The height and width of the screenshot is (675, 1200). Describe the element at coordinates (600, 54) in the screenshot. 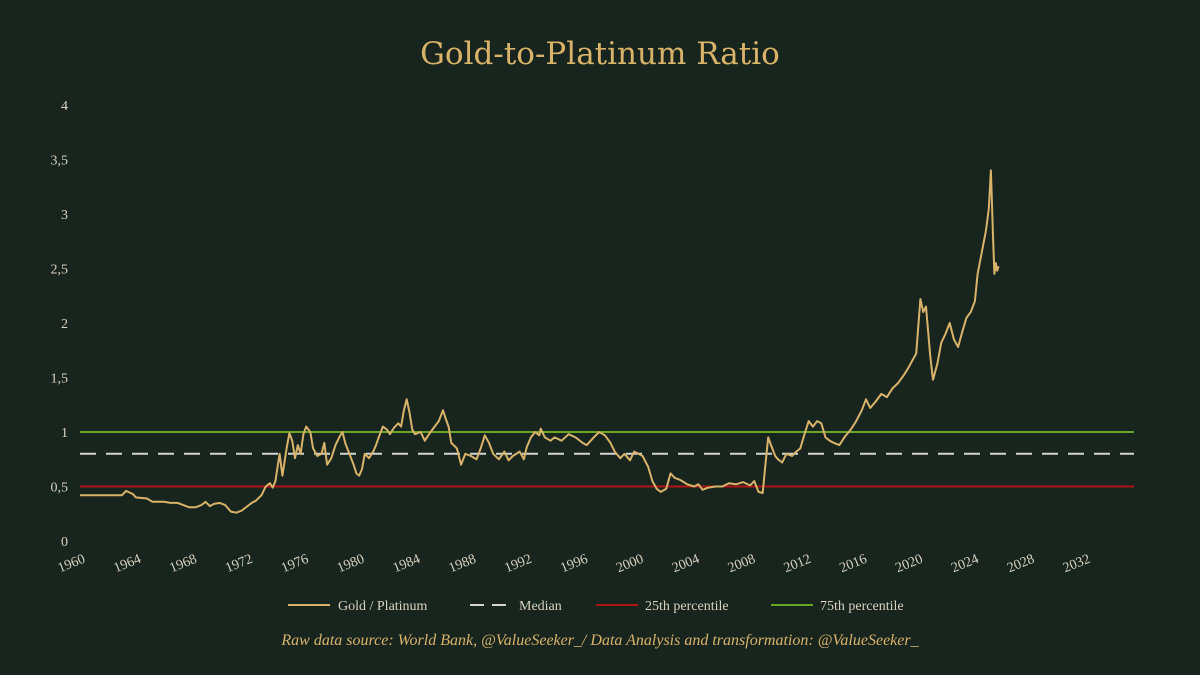

I see `chart-title: Gold-to-Platinum Ratio` at that location.